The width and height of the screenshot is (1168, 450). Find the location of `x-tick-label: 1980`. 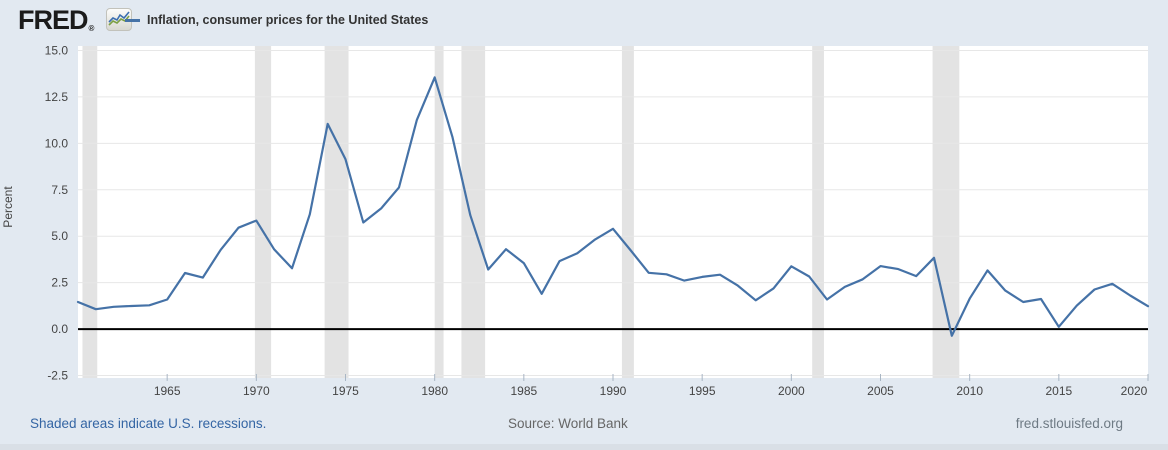

x-tick-label: 1980 is located at coordinates (434, 391).